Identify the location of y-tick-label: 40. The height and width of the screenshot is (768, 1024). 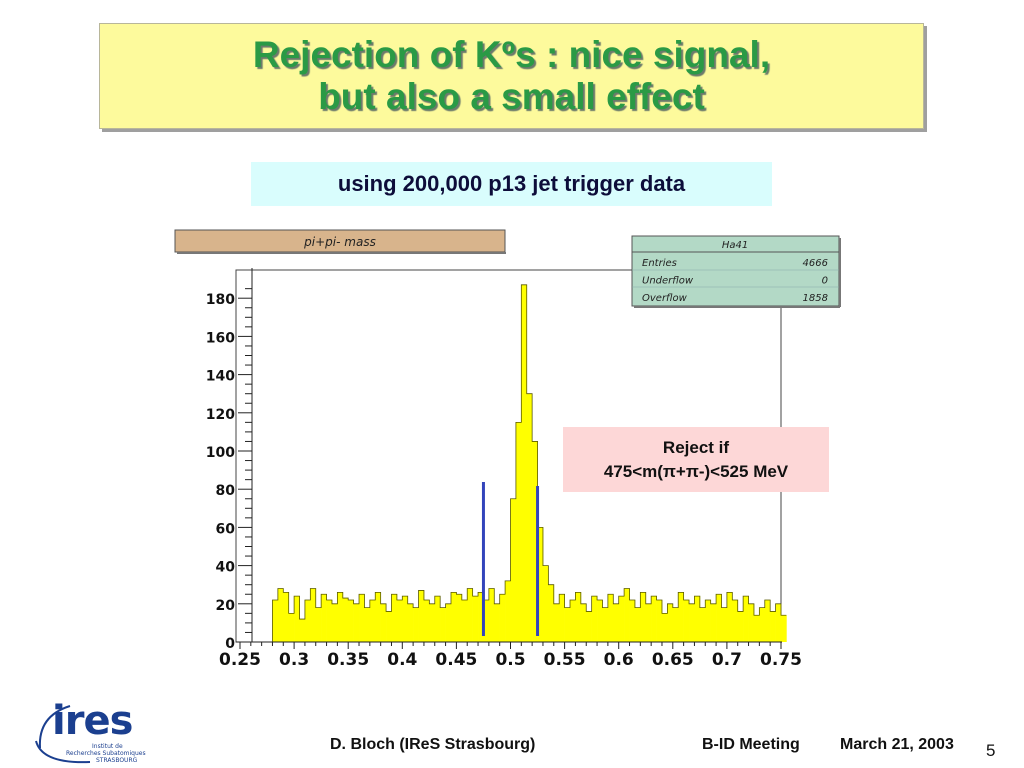
(226, 568).